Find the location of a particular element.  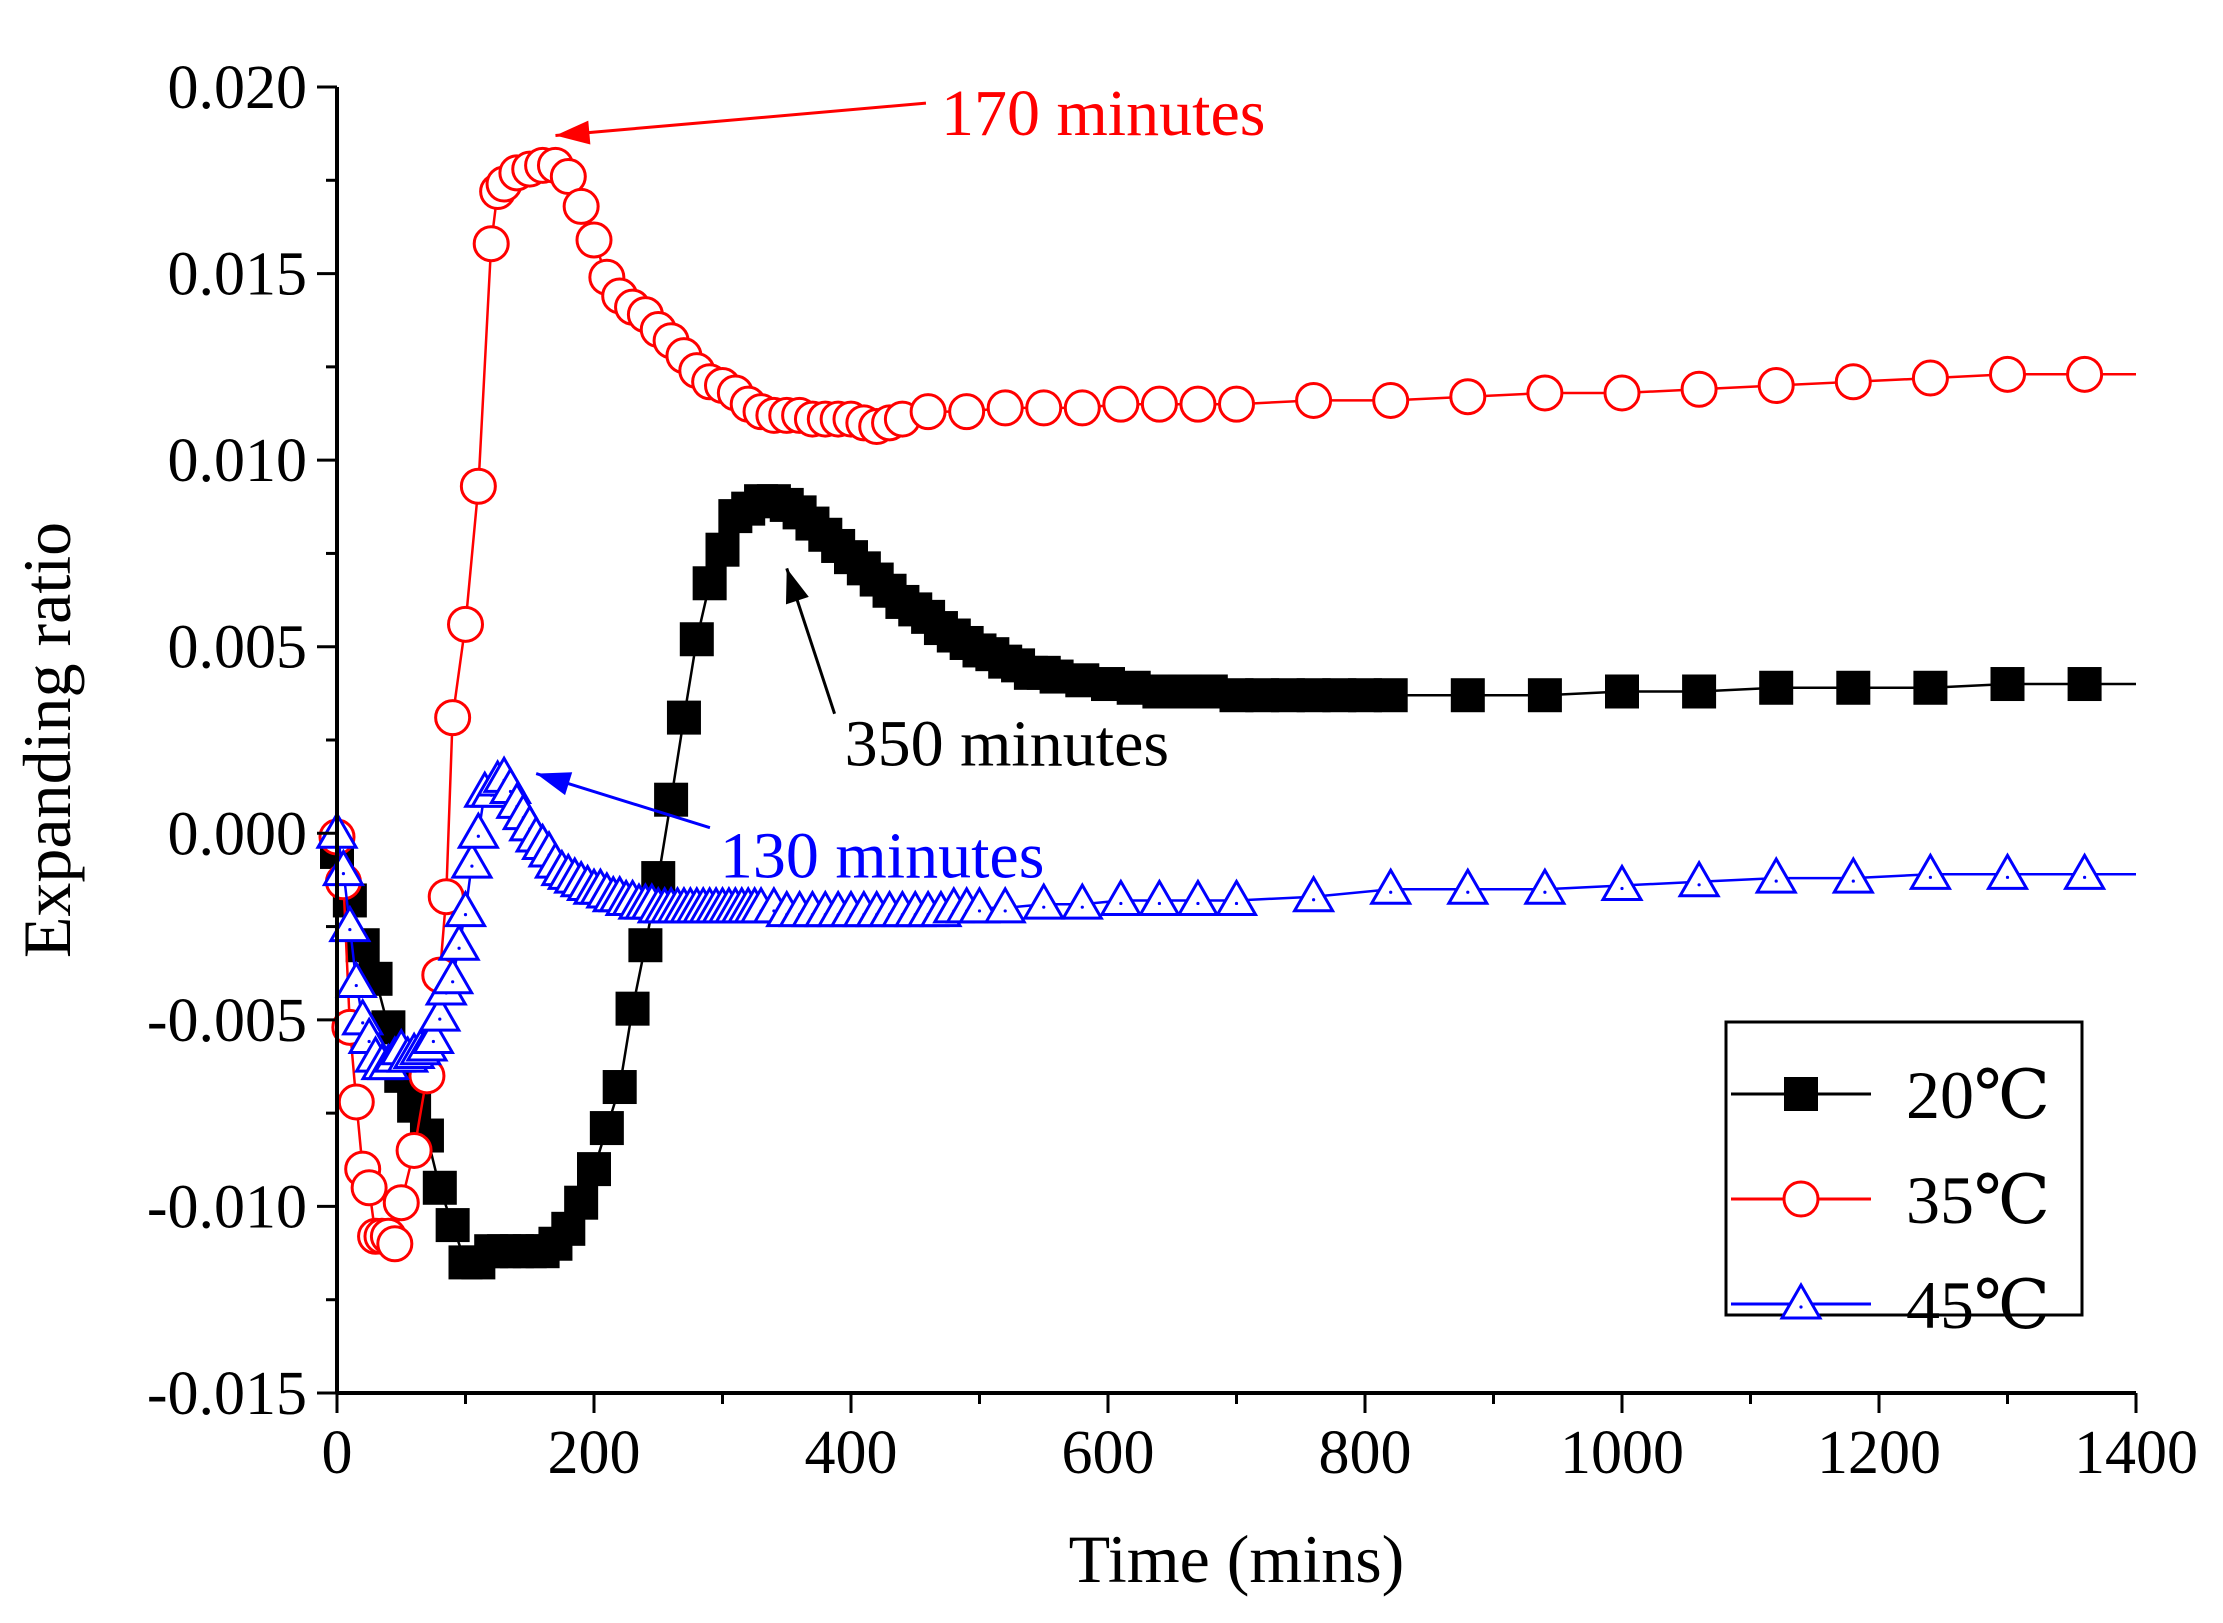

x-tick-label: 0 is located at coordinates (337, 1453).